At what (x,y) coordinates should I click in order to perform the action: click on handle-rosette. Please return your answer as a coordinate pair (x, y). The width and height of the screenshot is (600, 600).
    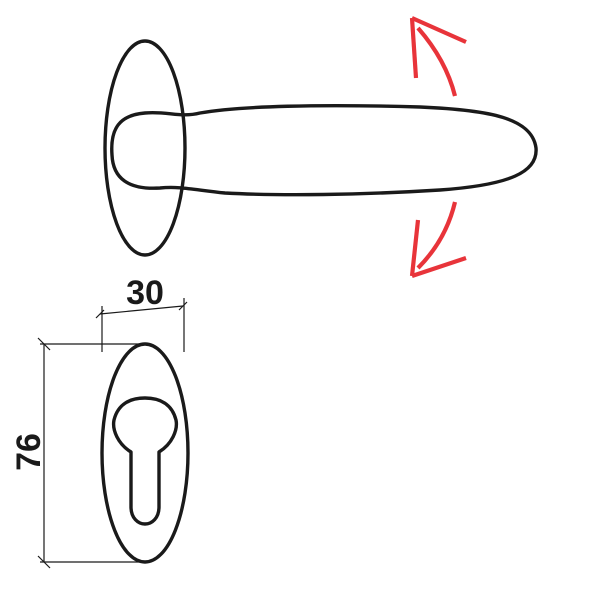
    Looking at the image, I should click on (145, 148).